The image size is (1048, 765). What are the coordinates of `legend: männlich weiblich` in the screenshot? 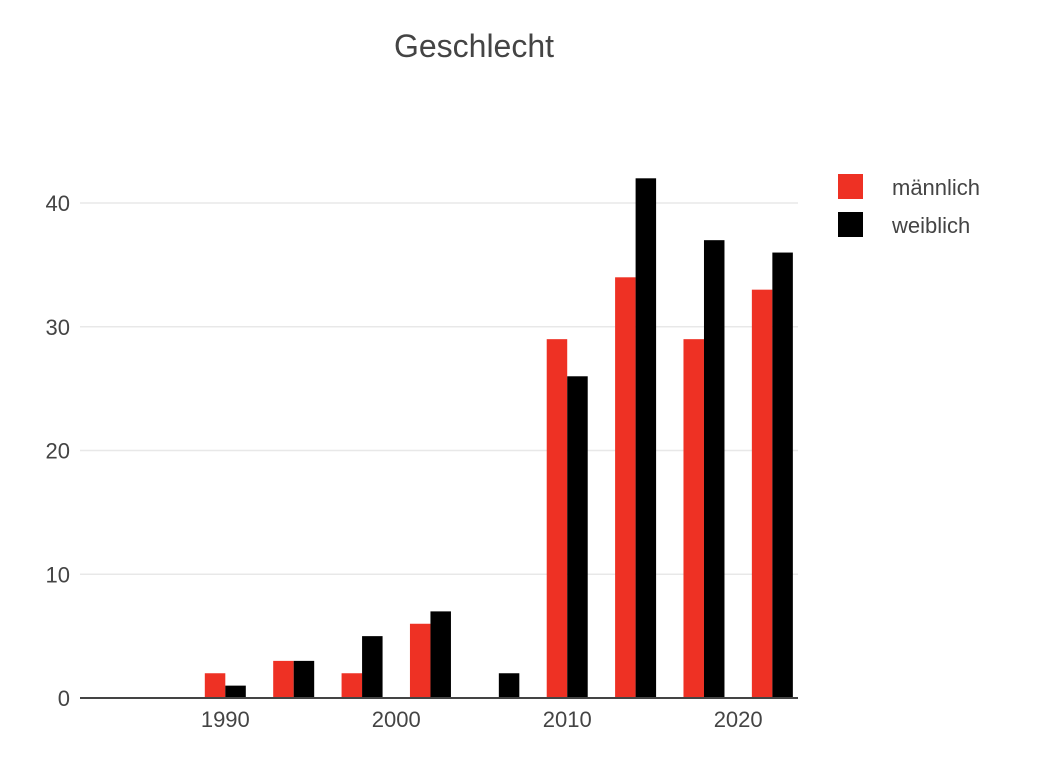 It's located at (909, 206).